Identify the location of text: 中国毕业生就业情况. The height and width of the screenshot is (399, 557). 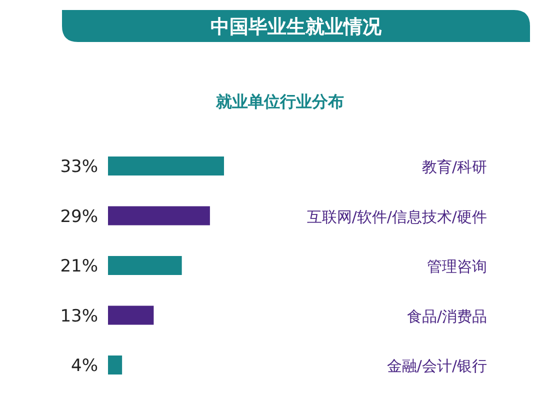
(296, 27).